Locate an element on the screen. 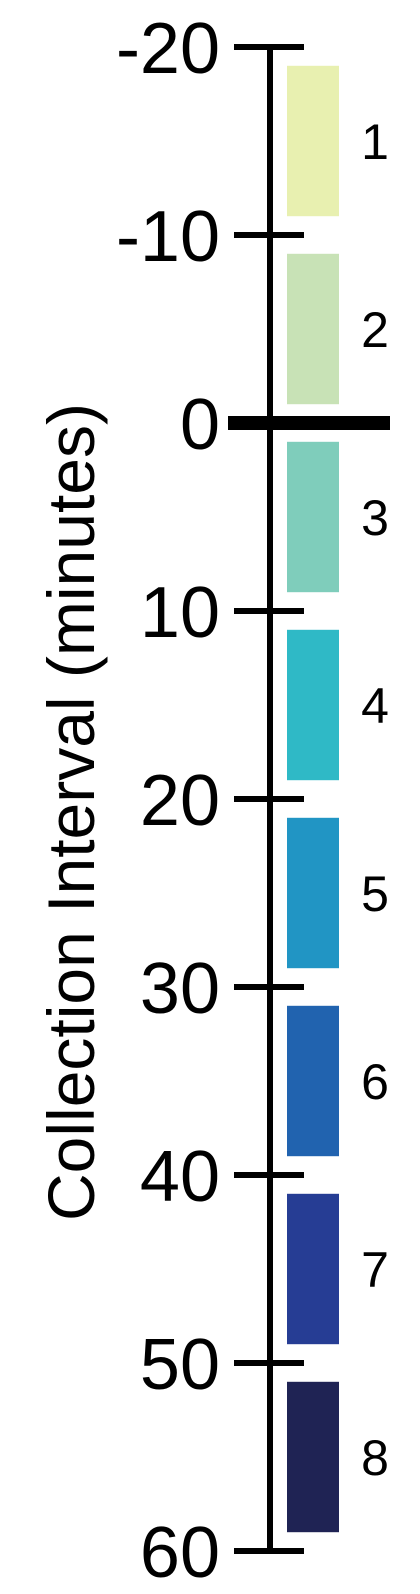  interval-label: 7 is located at coordinates (375, 1270).